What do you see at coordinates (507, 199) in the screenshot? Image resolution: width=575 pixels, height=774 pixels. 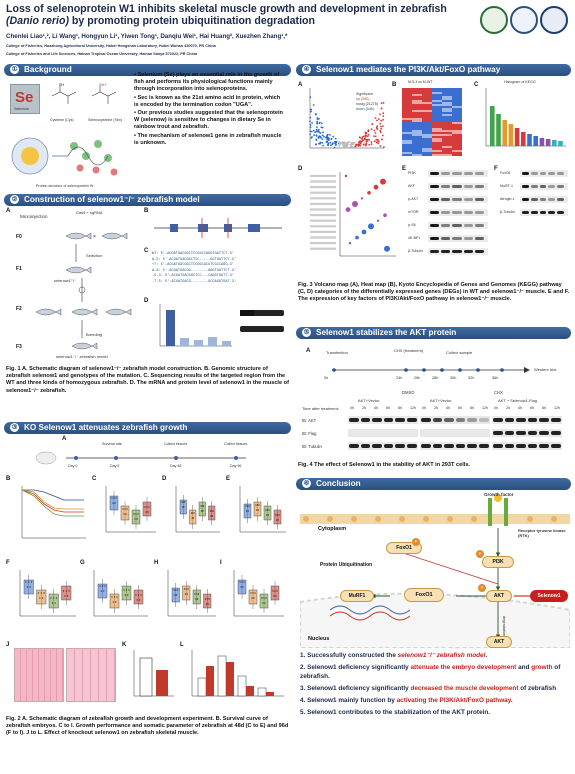 I see `blot-label: Atrogin-1` at bounding box center [507, 199].